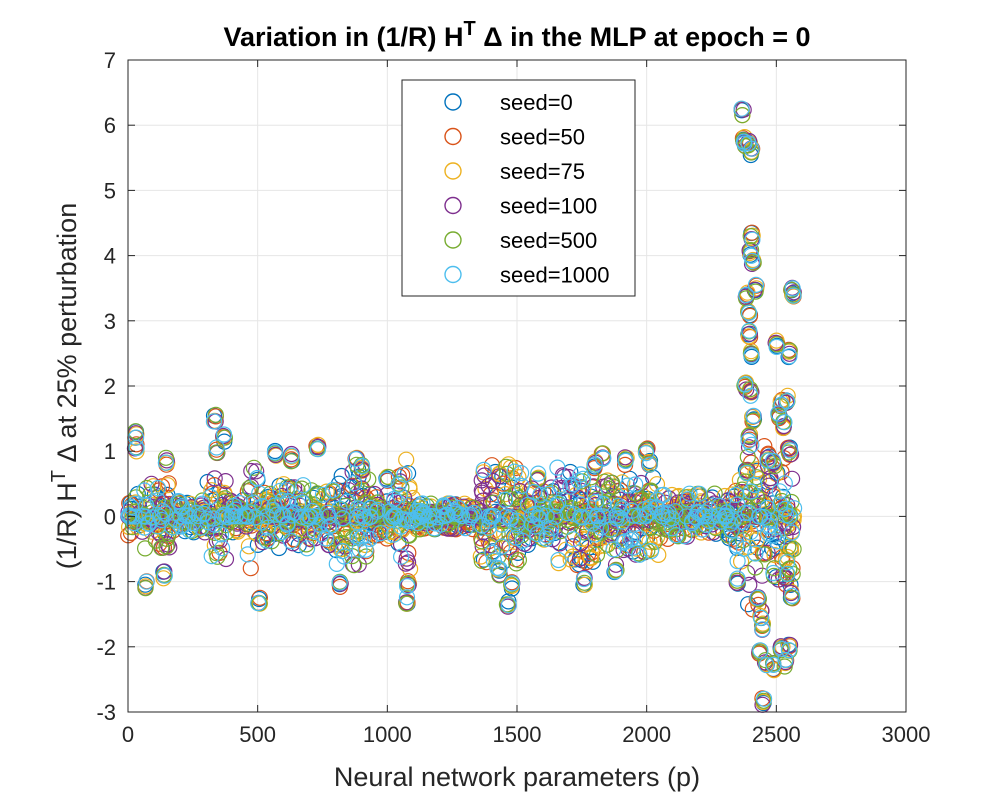 The image size is (1000, 800). Describe the element at coordinates (542, 171) in the screenshot. I see `legend-label: seed=75` at that location.